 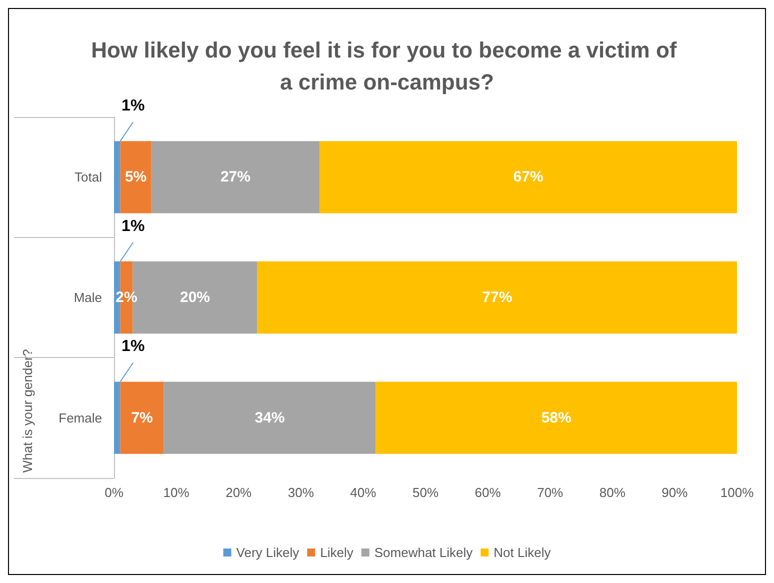 I want to click on legend-label: Very Likely, so click(x=268, y=552).